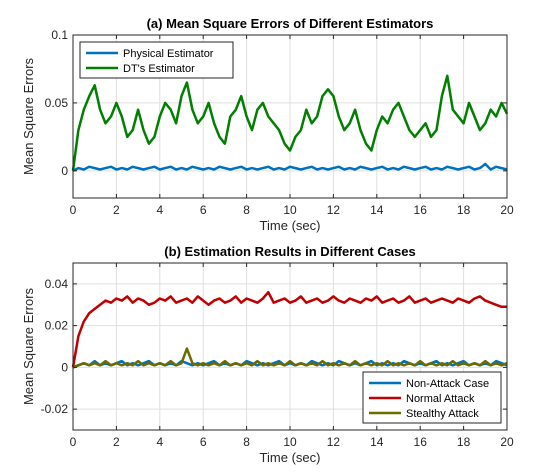  Describe the element at coordinates (377, 210) in the screenshot. I see `chart-a-x-tick-label: 14` at that location.